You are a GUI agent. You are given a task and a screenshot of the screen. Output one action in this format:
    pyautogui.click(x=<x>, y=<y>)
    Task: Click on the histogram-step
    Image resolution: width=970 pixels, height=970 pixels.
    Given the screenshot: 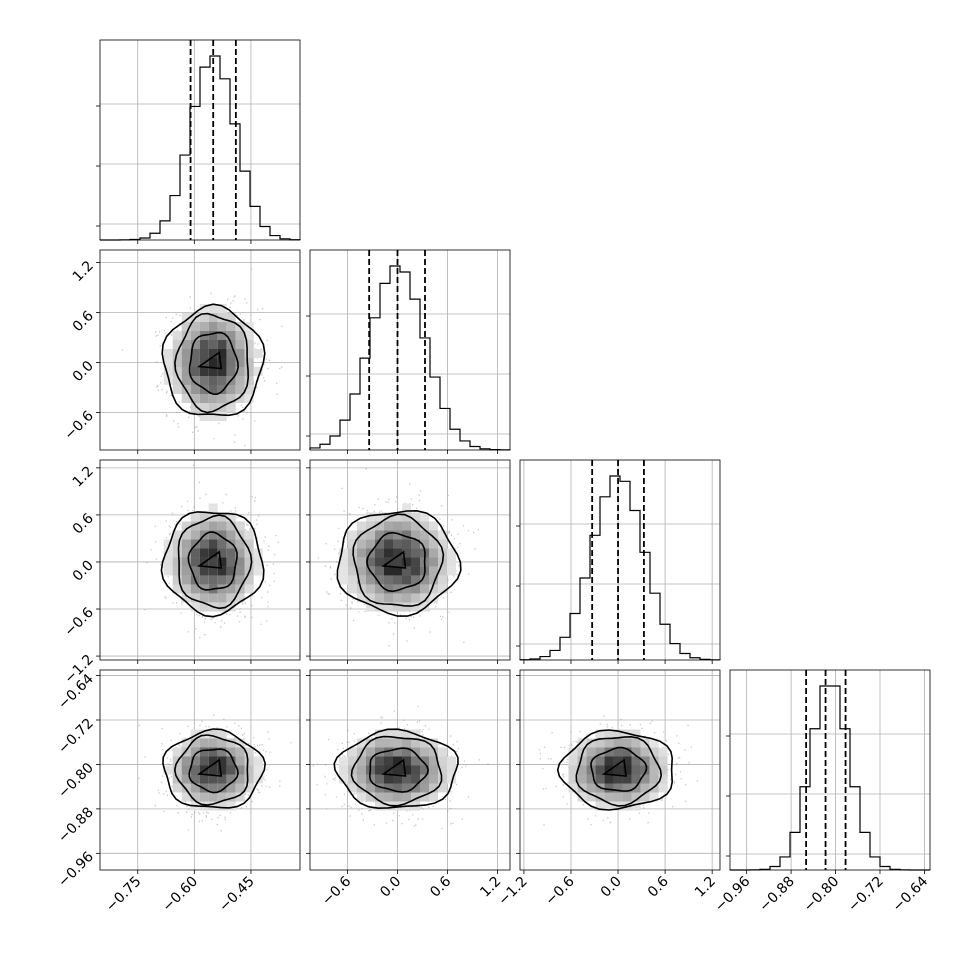 What is the action you would take?
    pyautogui.click(x=410, y=358)
    